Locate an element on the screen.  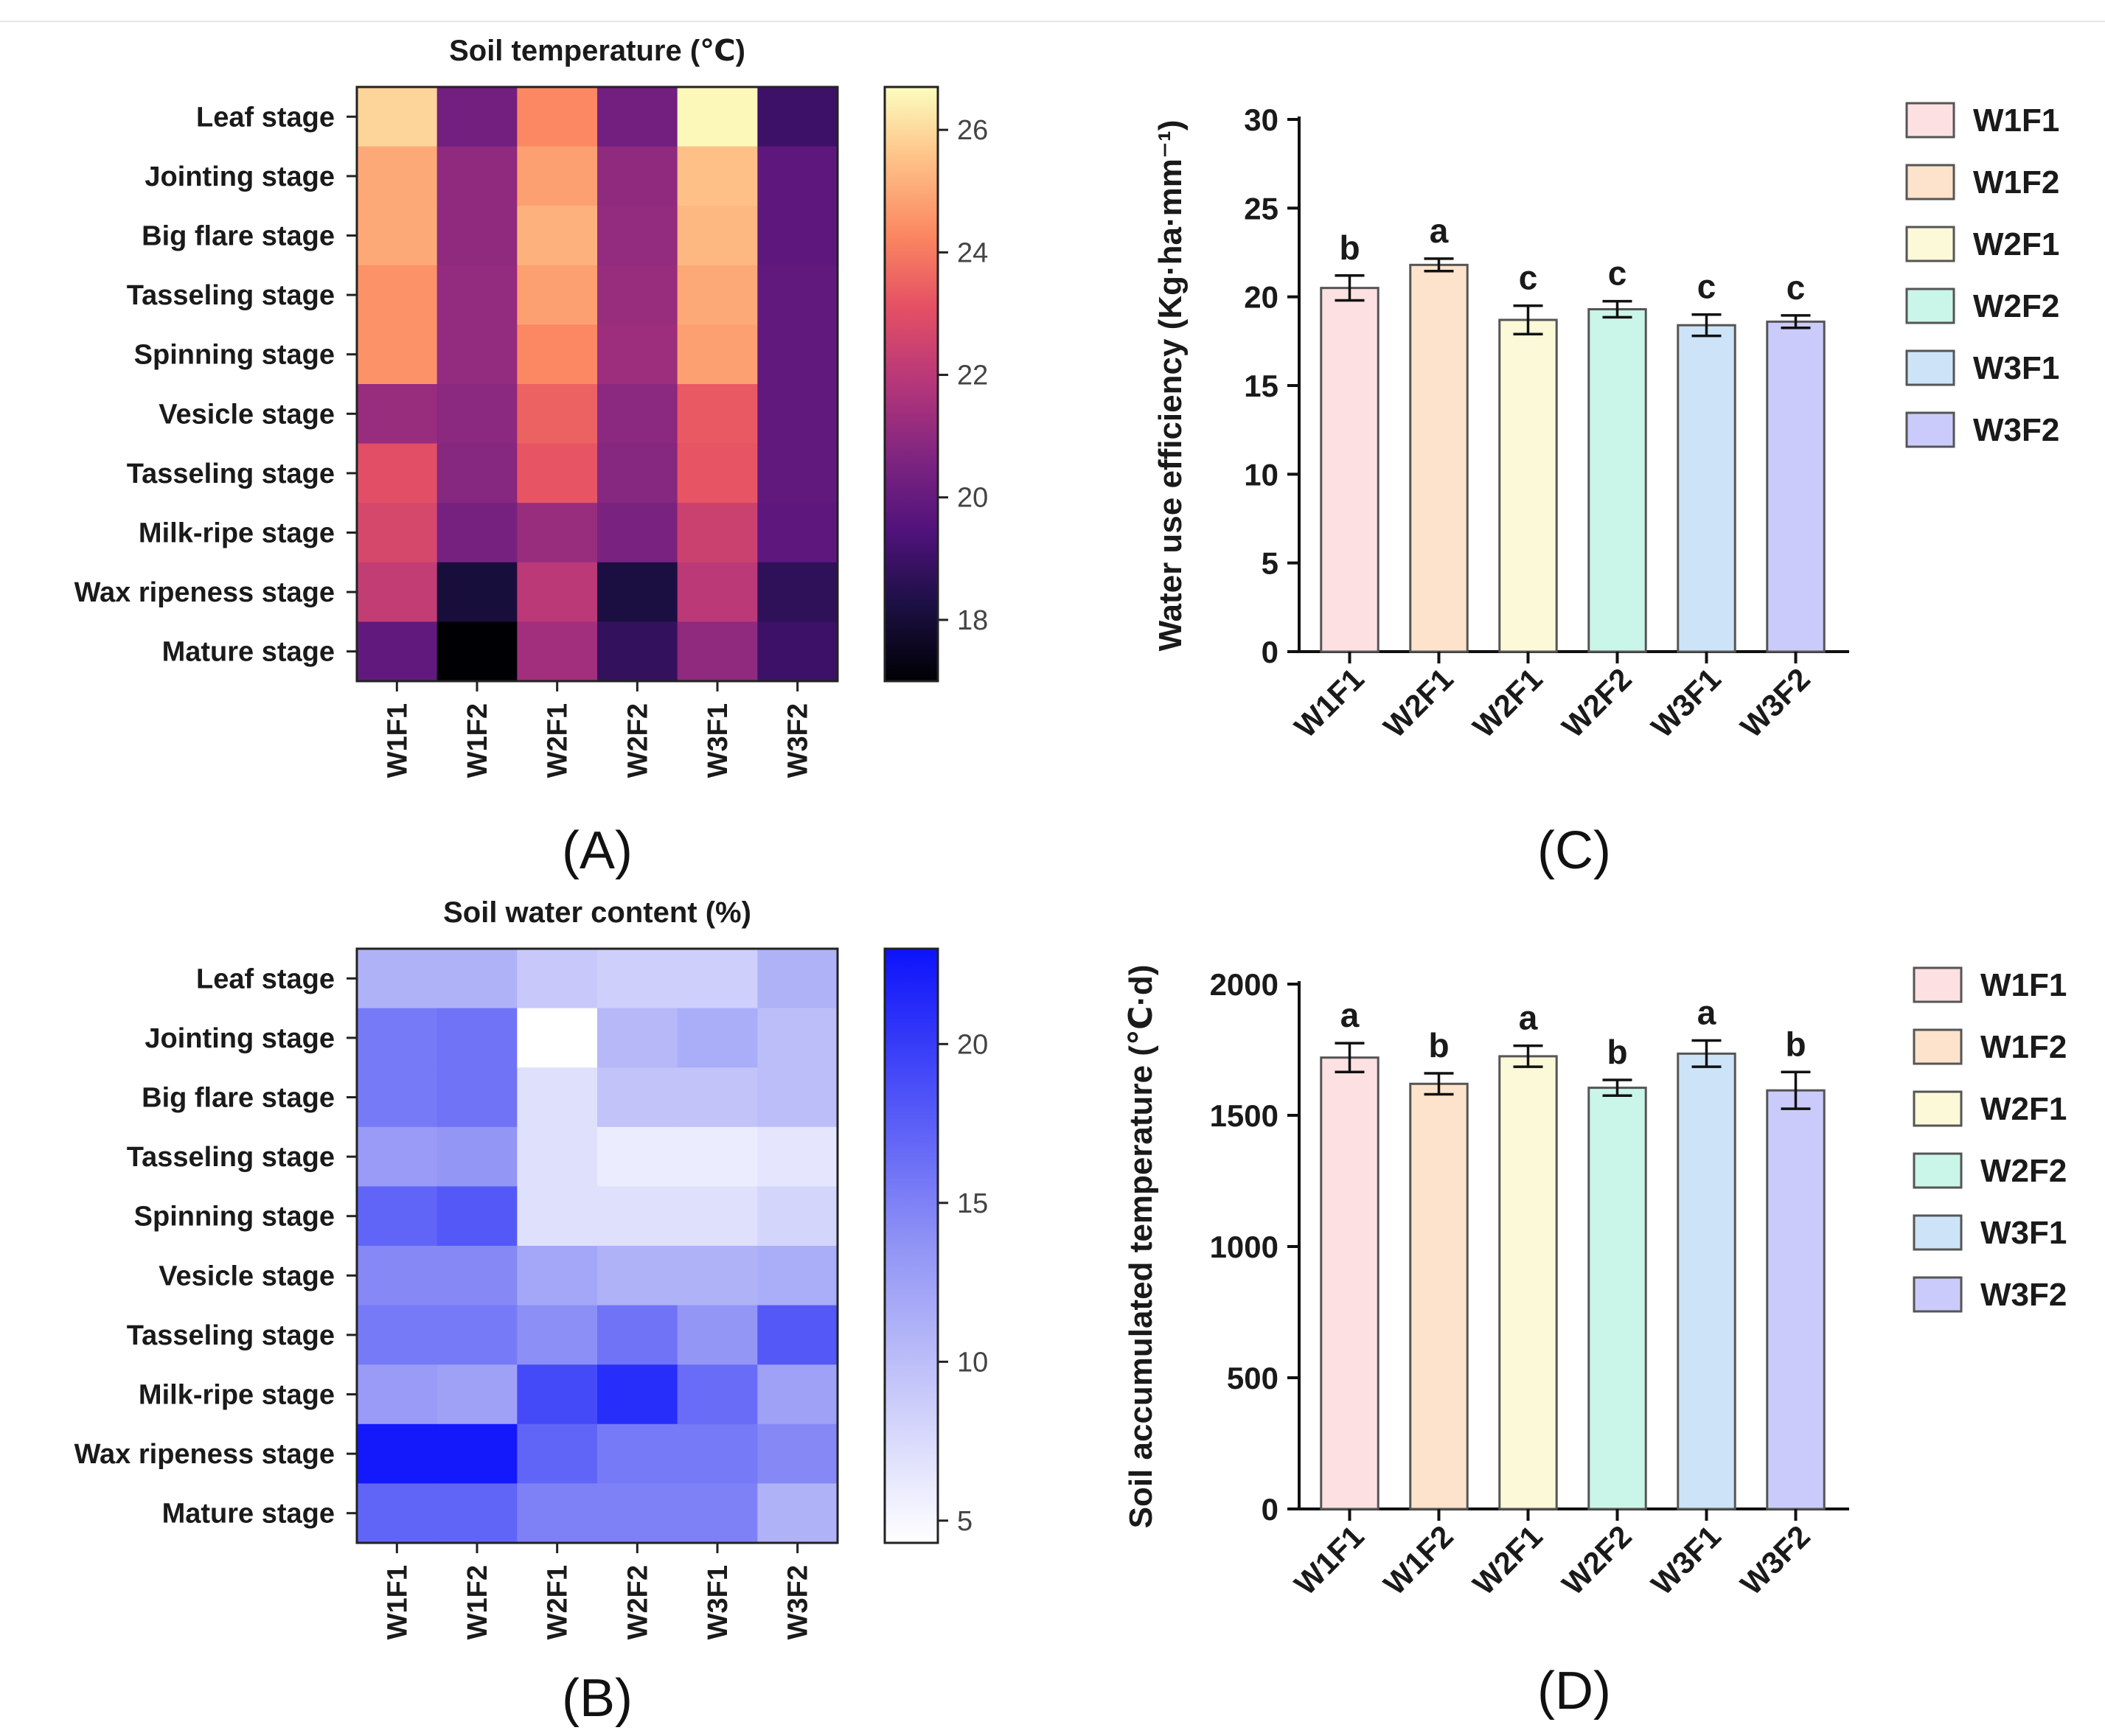
x-tick-label-d: W2F2 is located at coordinates (1596, 1560).